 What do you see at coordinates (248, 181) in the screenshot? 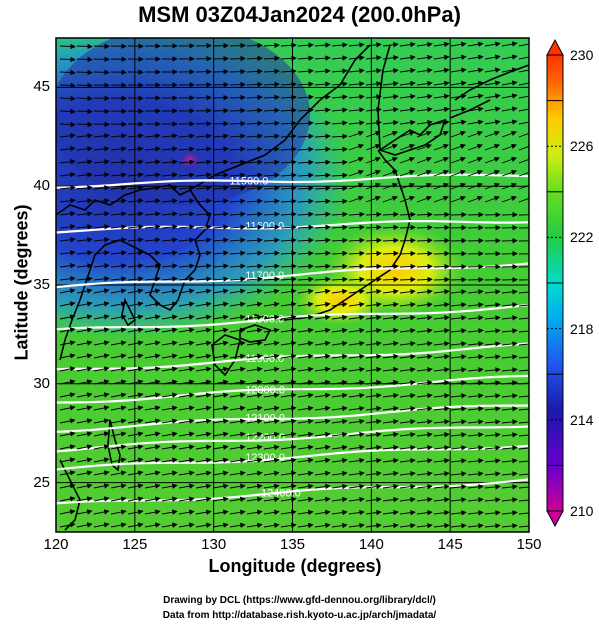
I see `contour-label: 11500.0` at bounding box center [248, 181].